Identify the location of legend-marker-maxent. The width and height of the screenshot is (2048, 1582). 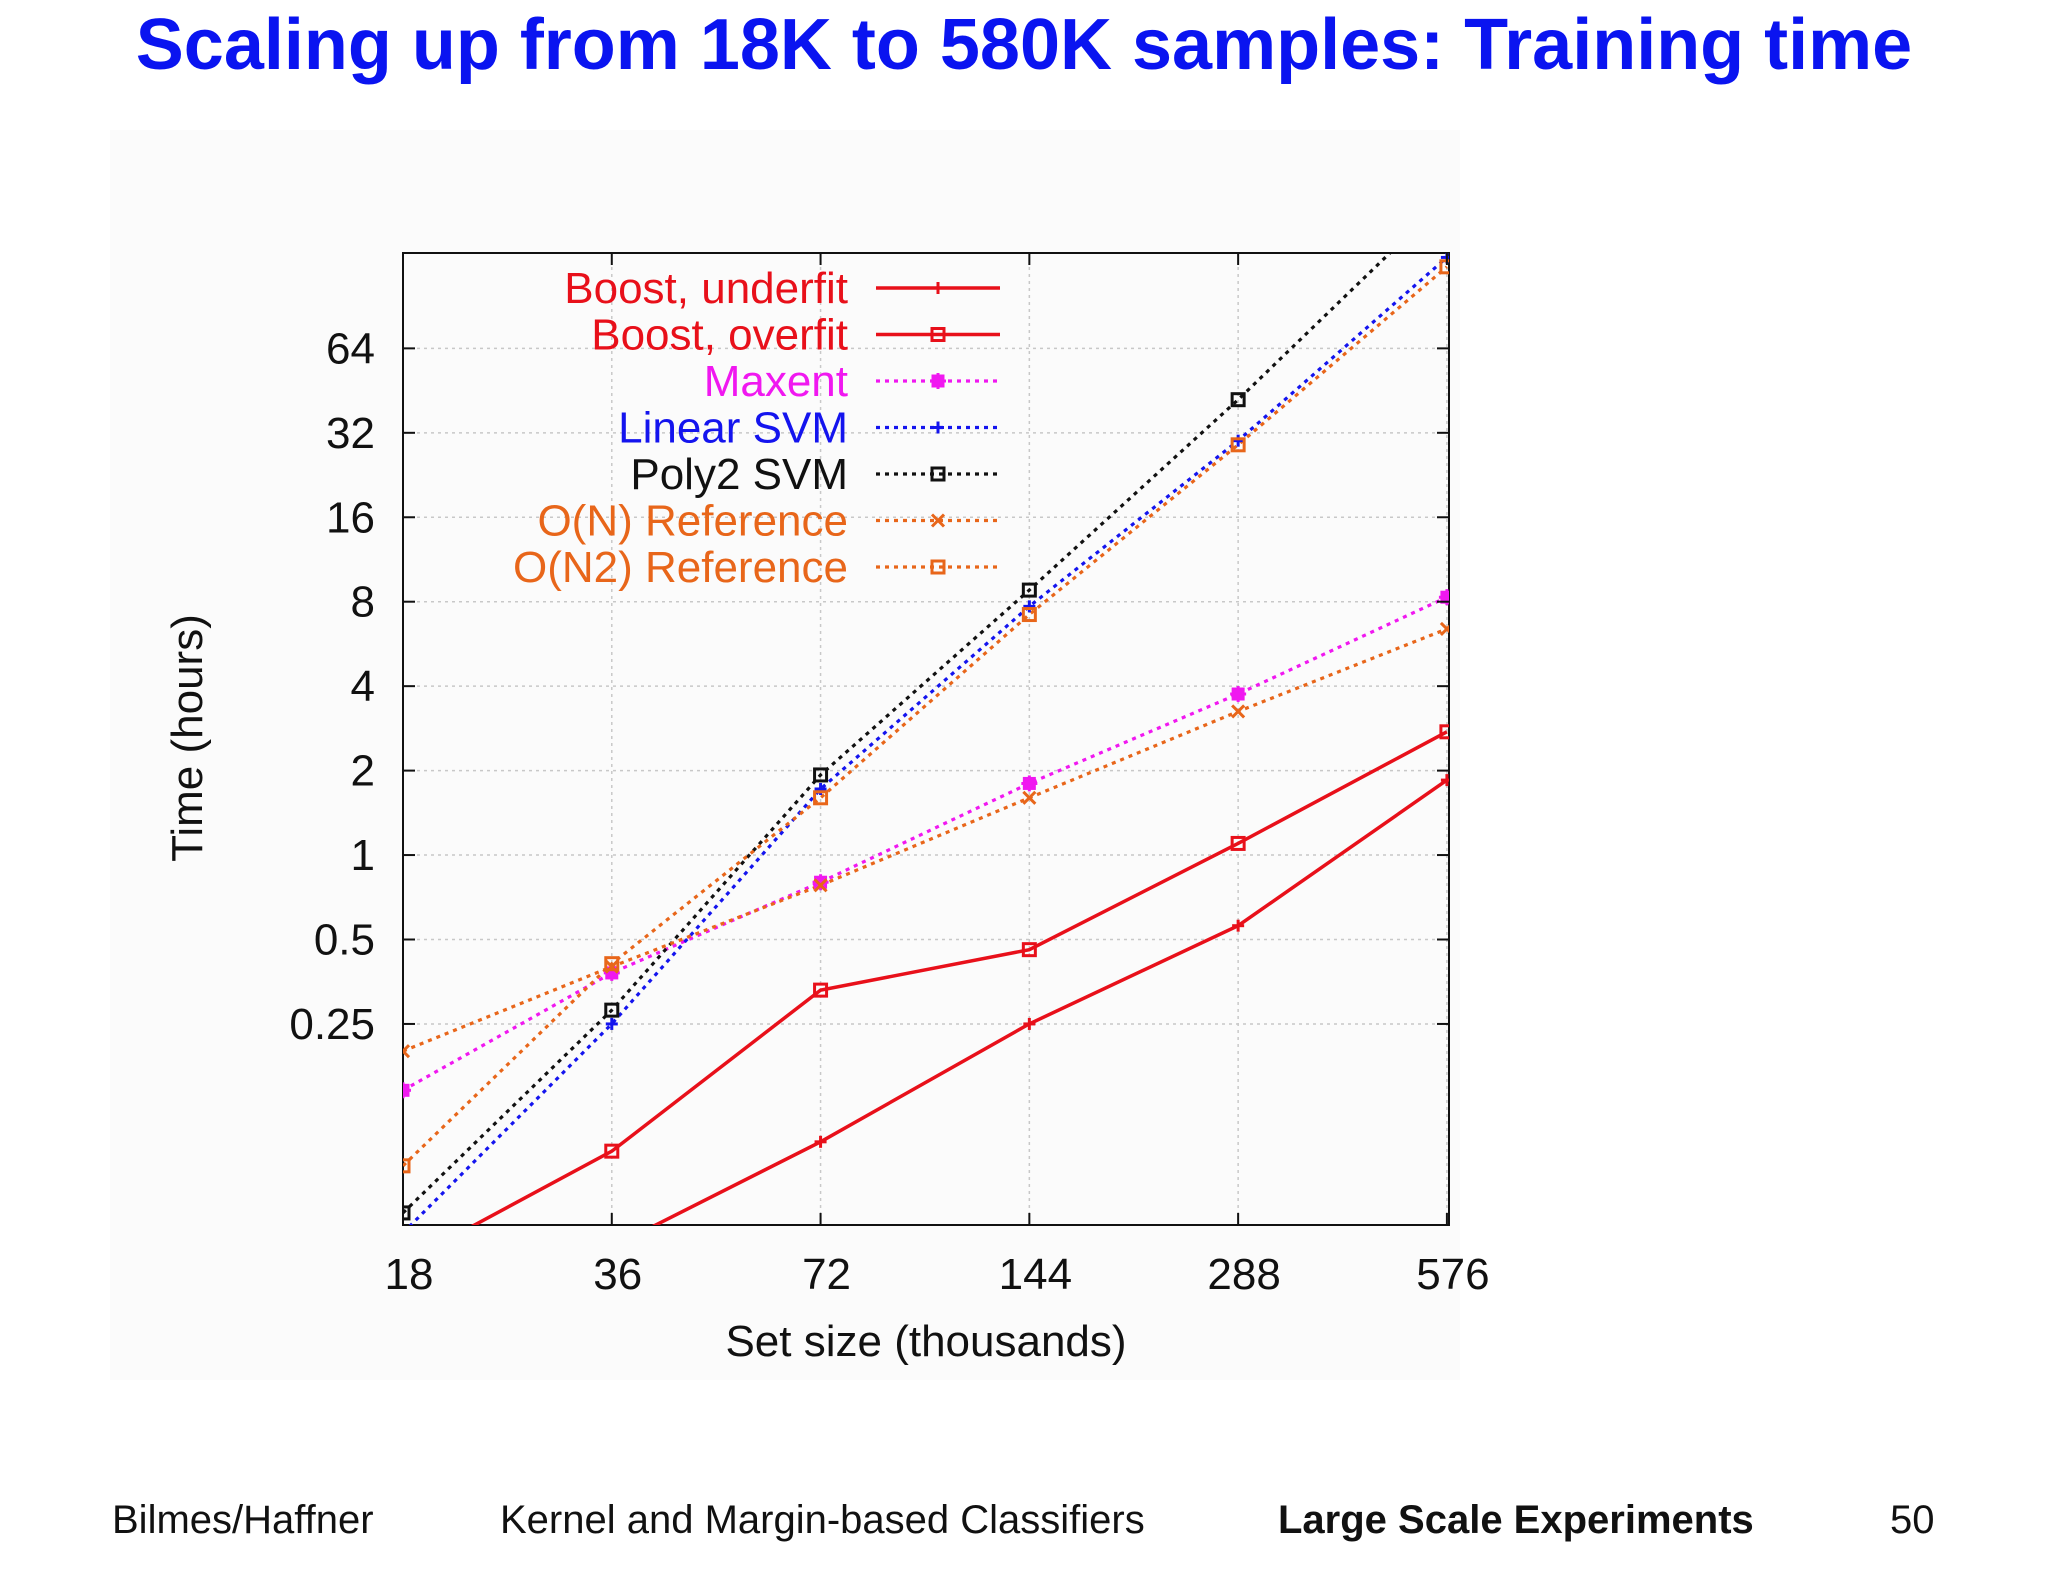
(938, 381).